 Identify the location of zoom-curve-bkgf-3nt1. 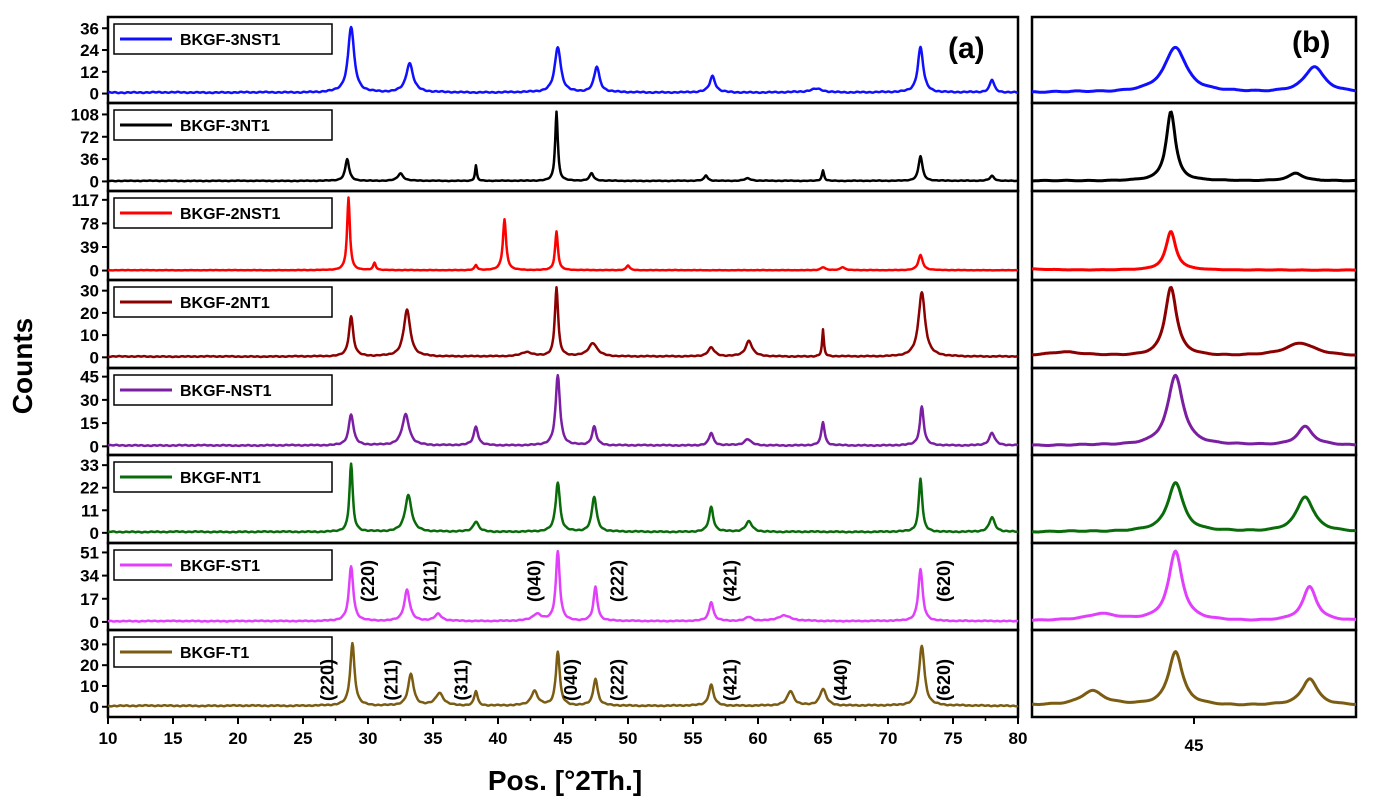
(1194, 146).